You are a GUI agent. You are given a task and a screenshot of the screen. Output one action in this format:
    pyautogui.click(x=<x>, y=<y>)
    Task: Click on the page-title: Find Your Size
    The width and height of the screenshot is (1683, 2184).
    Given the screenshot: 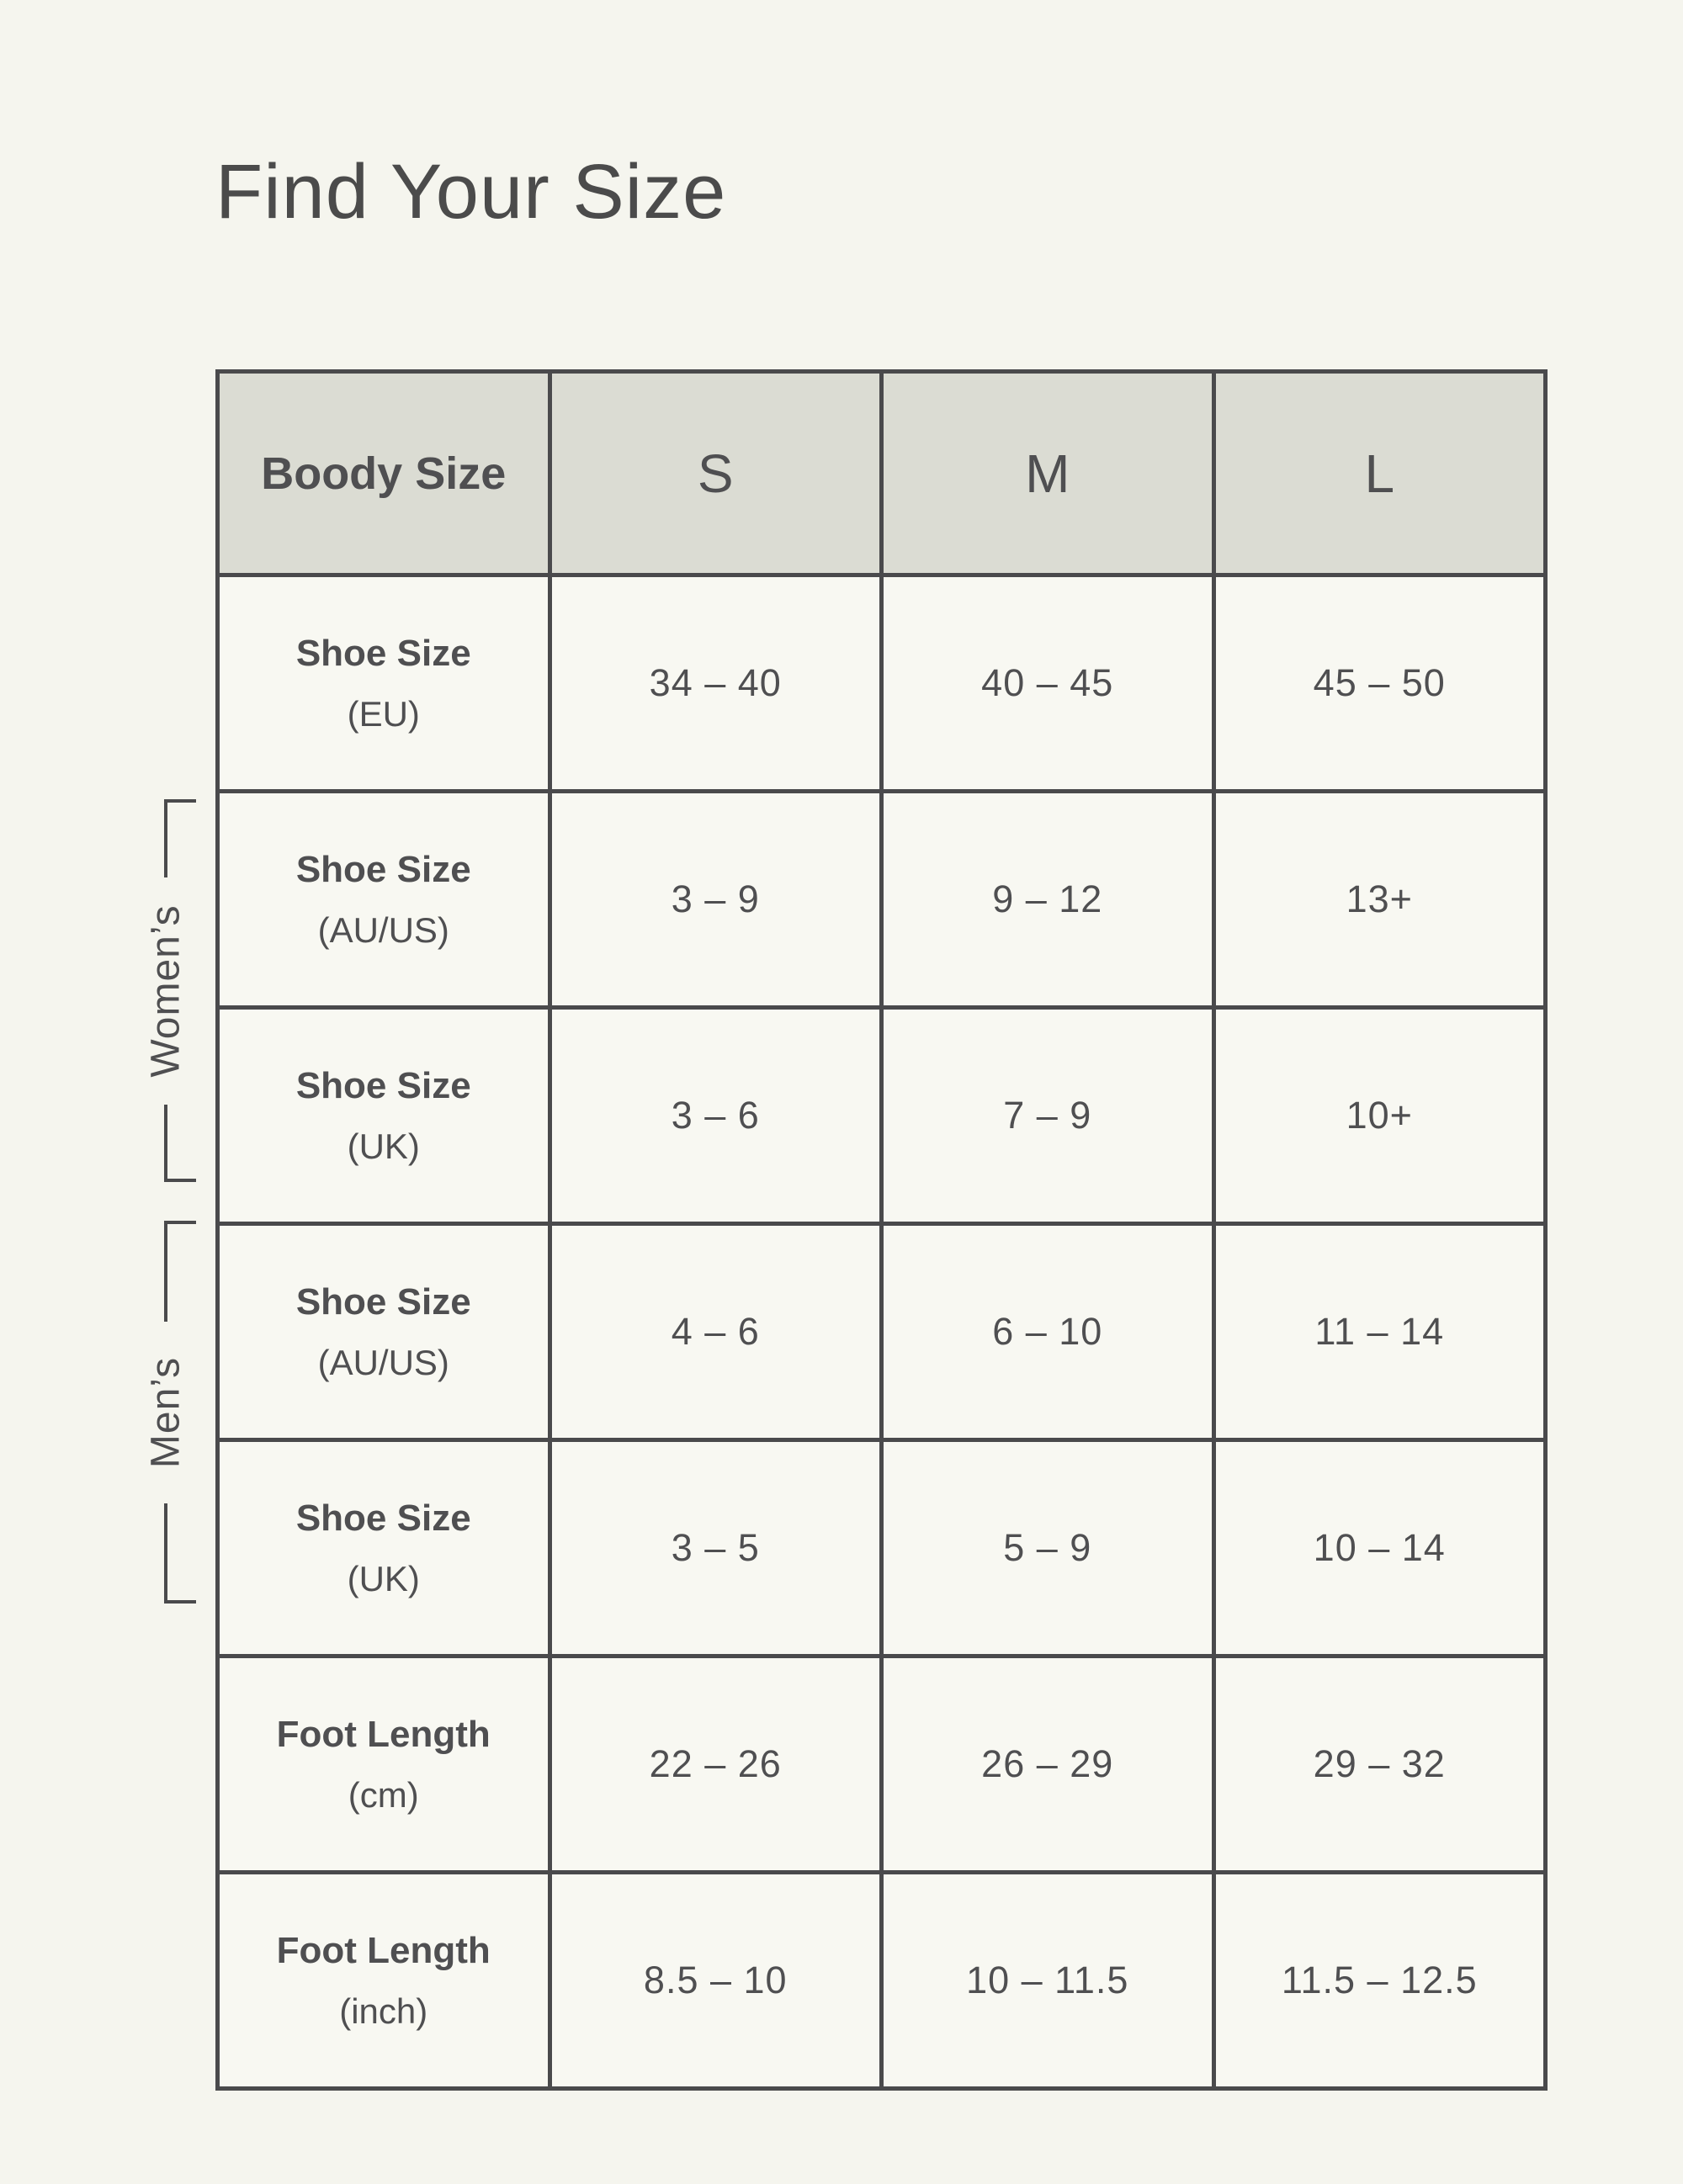 What is the action you would take?
    pyautogui.click(x=471, y=192)
    